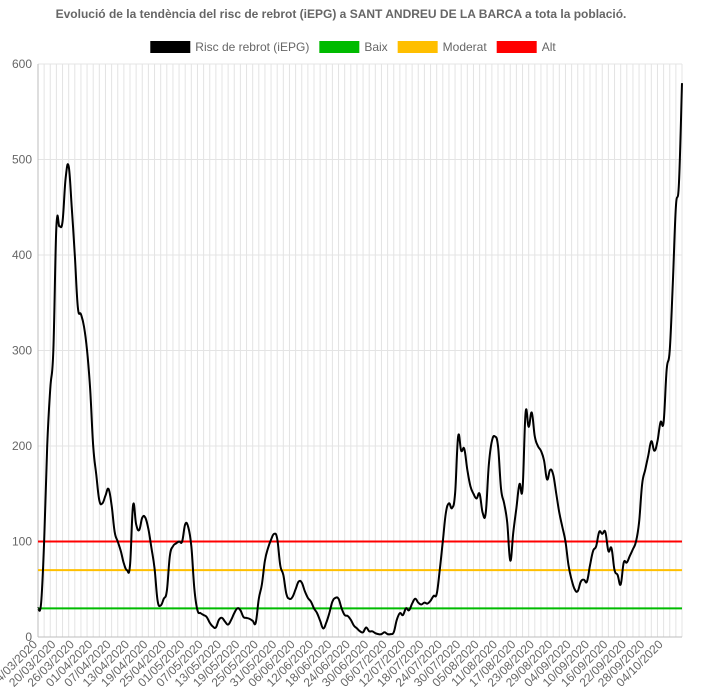 This screenshot has height=697, width=706. I want to click on y-tick-label: 100, so click(22, 542).